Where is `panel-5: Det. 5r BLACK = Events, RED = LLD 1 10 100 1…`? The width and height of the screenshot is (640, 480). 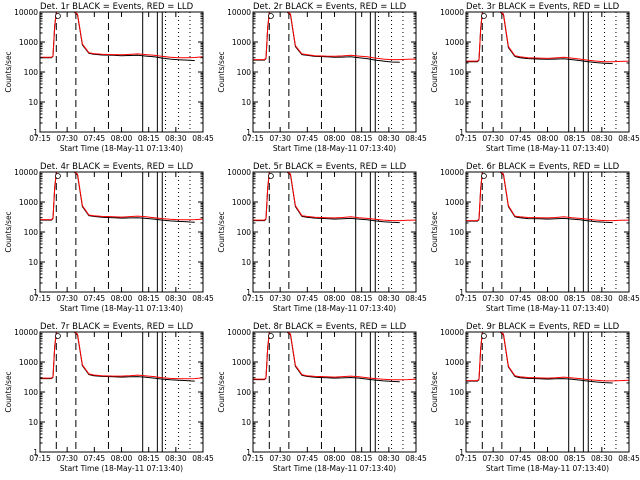
panel-5: Det. 5r BLACK = Events, RED = LLD 1 10 100 1… is located at coordinates (322, 237).